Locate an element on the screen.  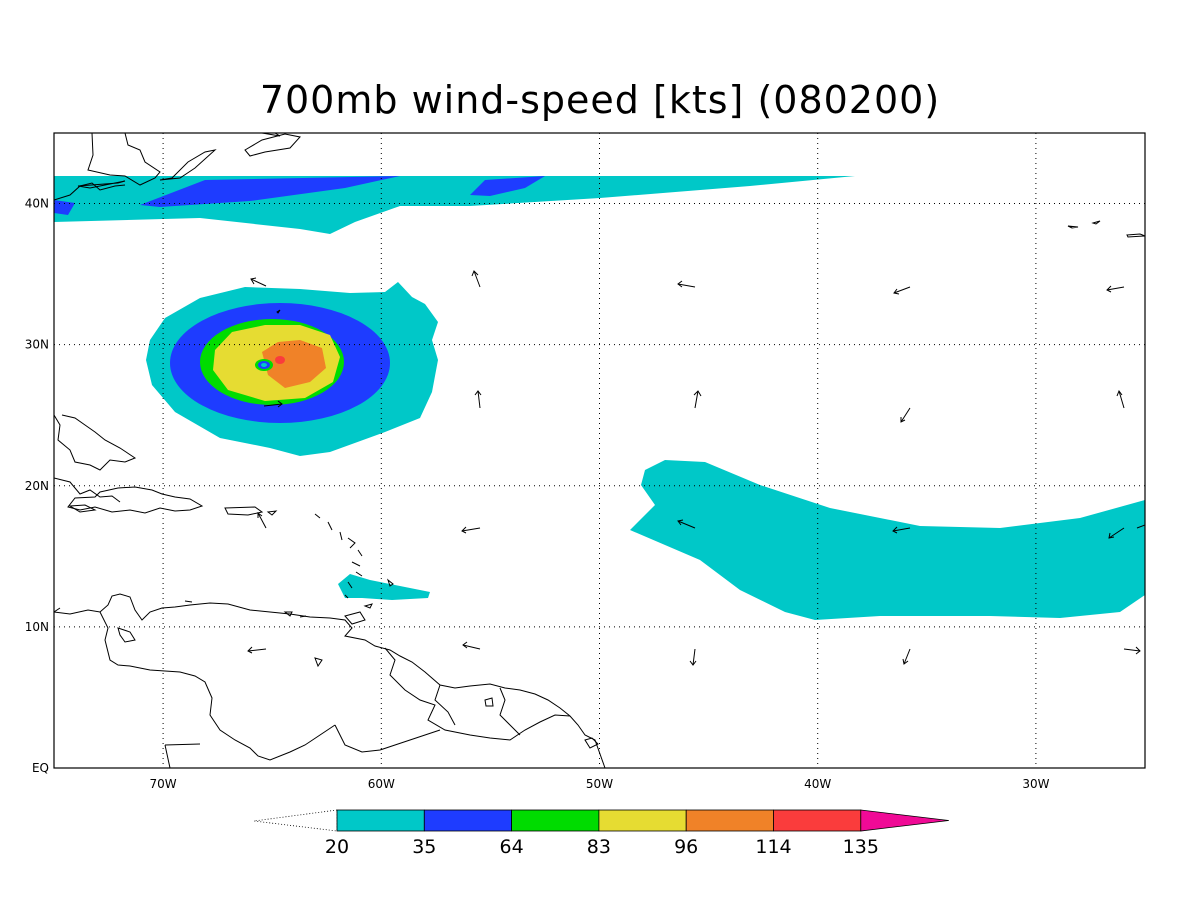
lat-label: 20N is located at coordinates (37, 486).